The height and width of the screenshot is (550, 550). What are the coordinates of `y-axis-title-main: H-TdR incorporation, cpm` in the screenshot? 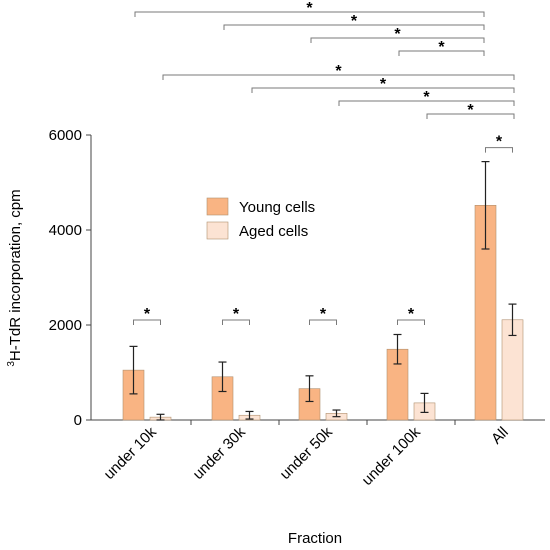 It's located at (15, 275).